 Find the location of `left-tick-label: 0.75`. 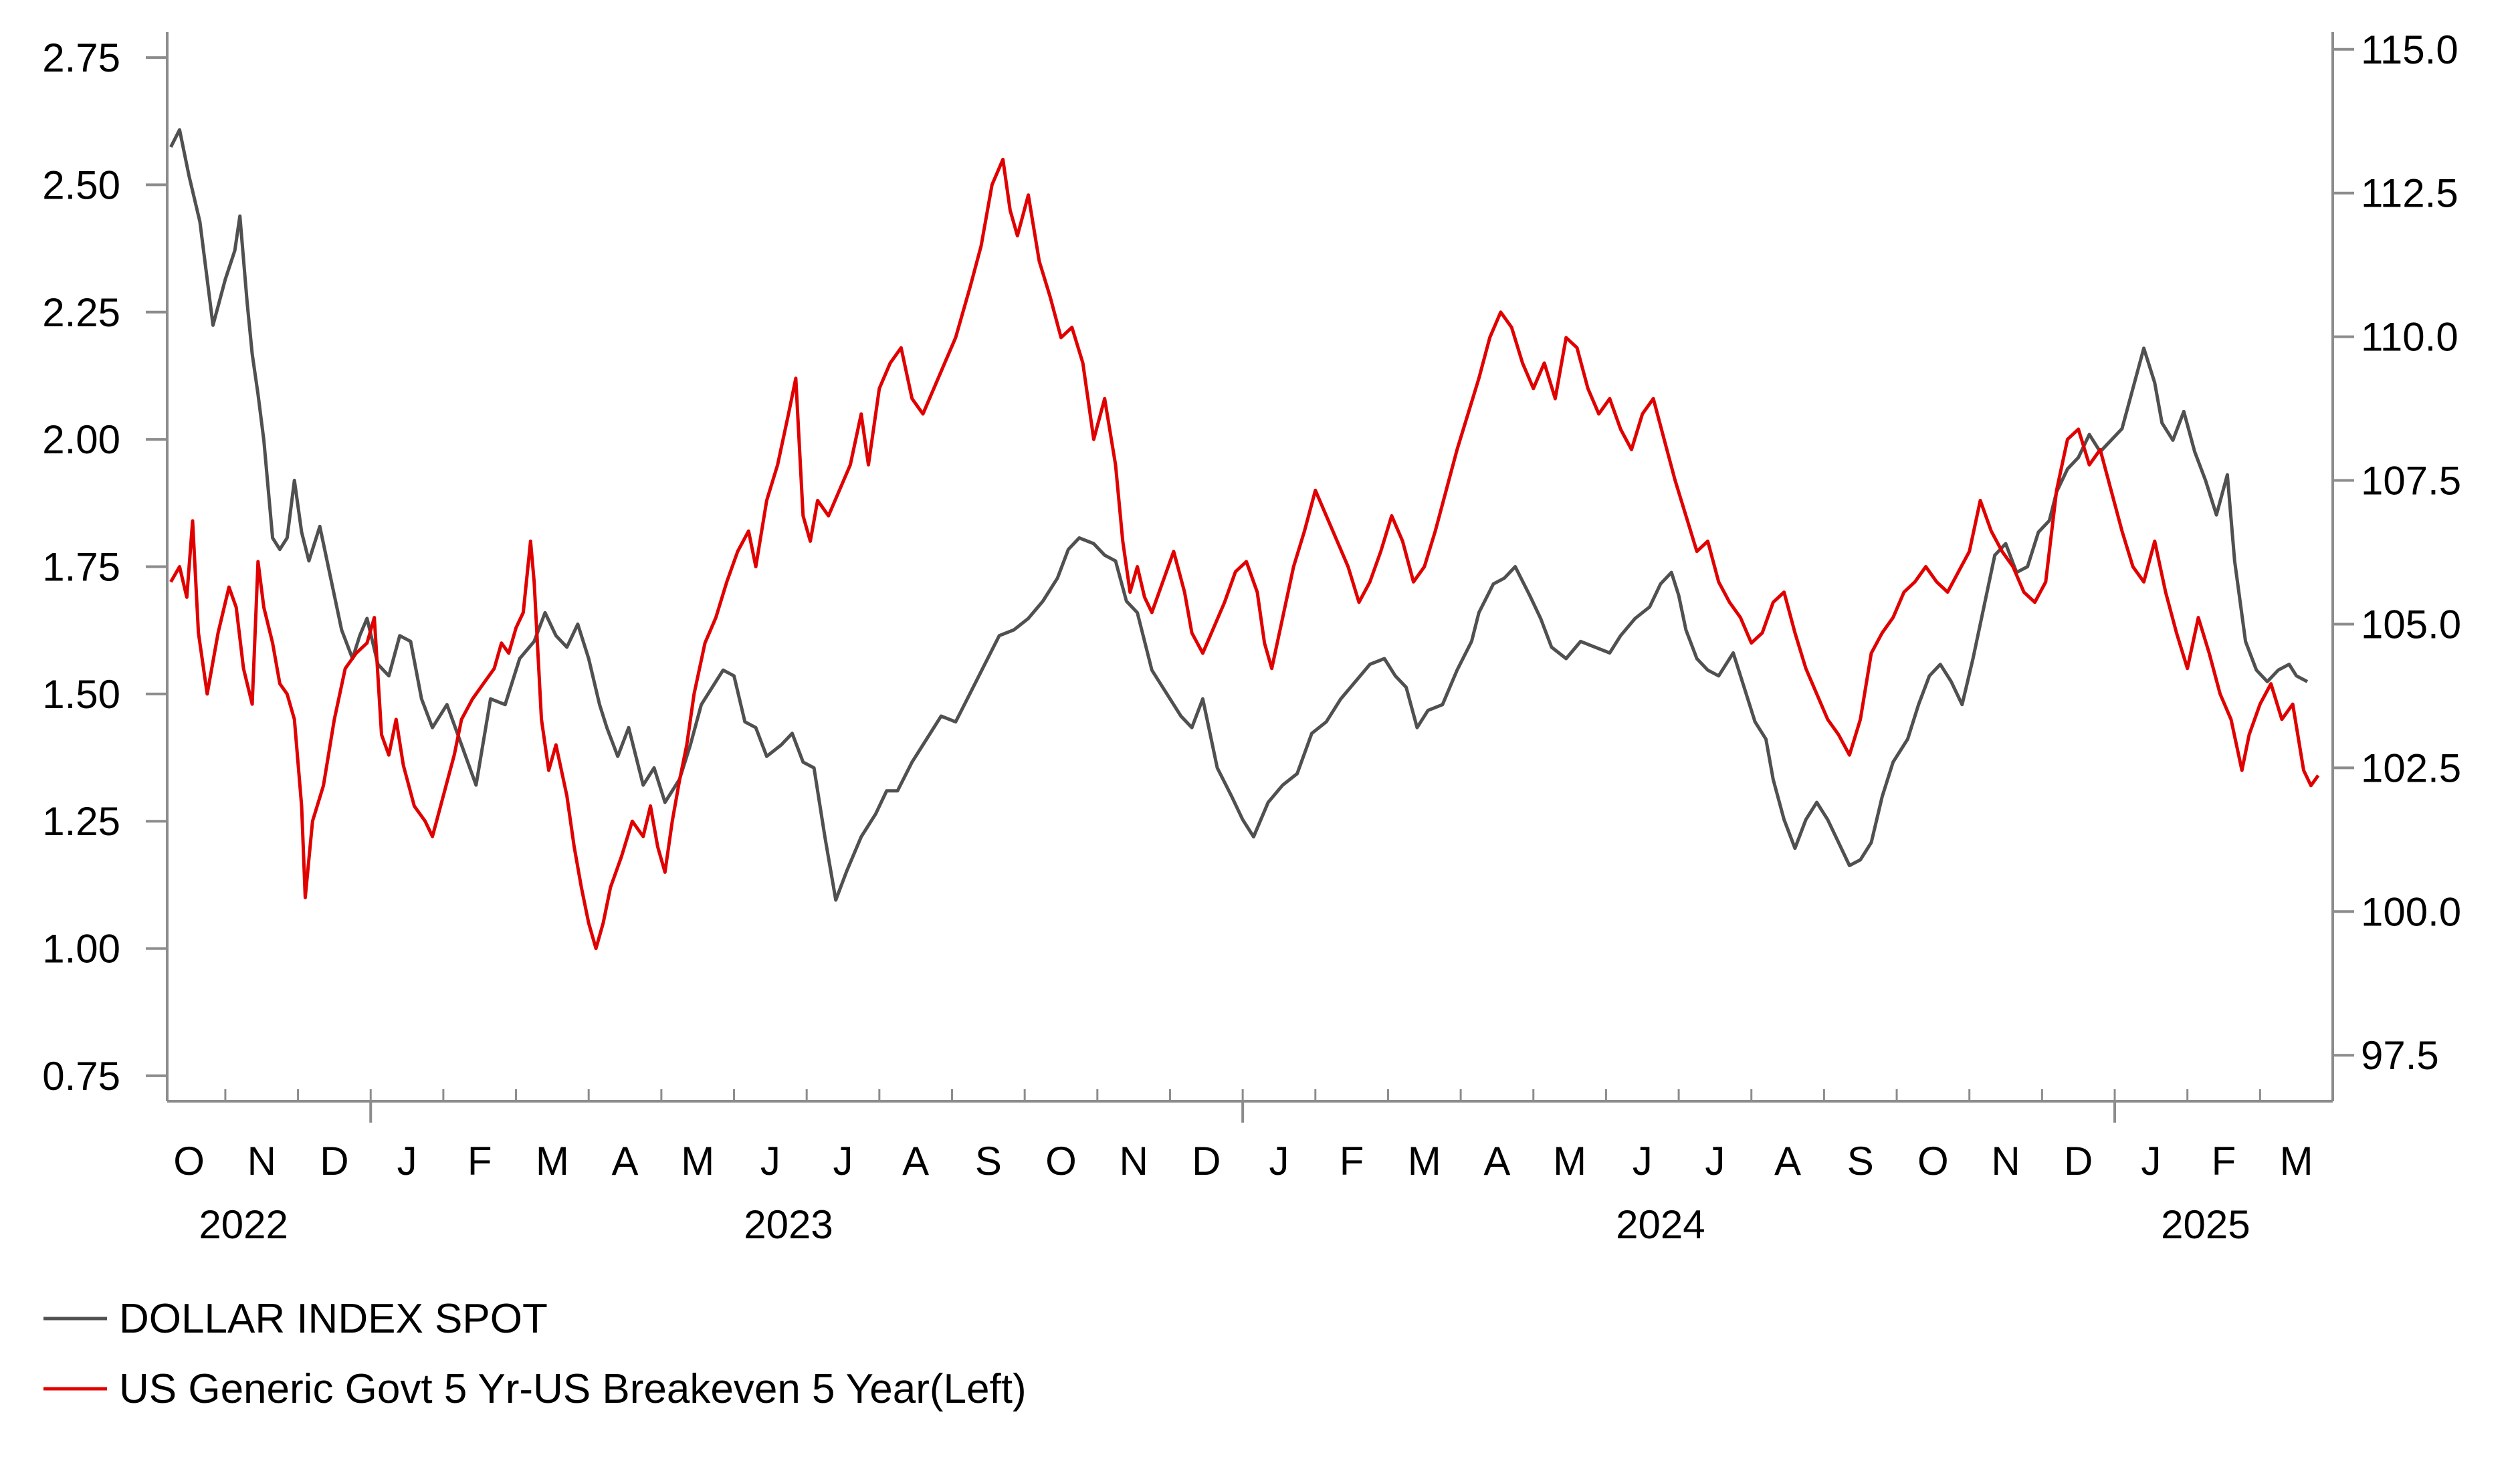

left-tick-label: 0.75 is located at coordinates (81, 1076).